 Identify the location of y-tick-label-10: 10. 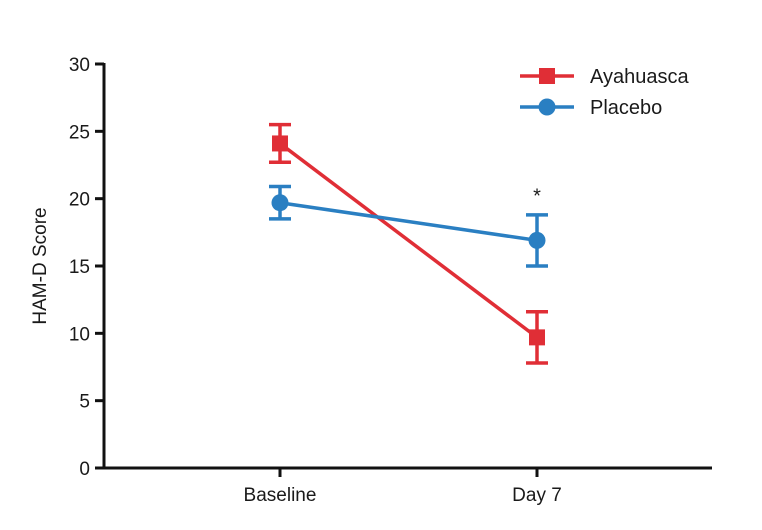
(79, 334).